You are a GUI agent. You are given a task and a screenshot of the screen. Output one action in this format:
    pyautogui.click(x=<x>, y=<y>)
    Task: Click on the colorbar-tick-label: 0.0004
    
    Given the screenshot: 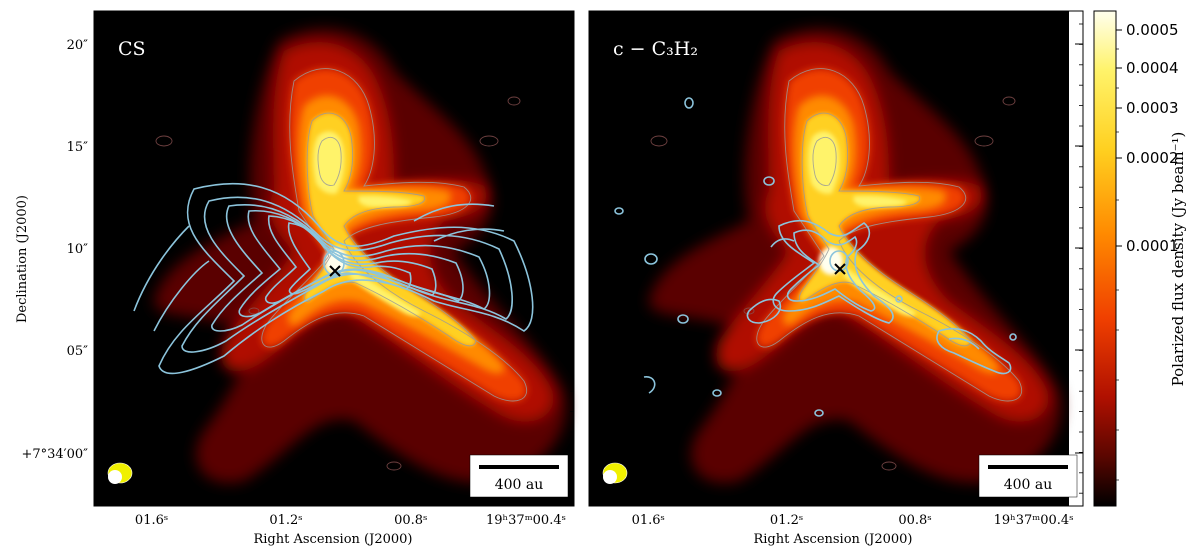 What is the action you would take?
    pyautogui.click(x=1152, y=68)
    